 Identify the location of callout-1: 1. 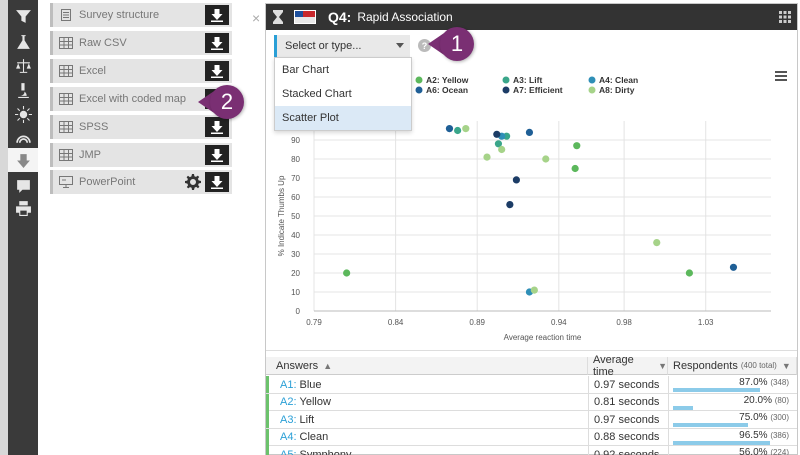
(451, 44).